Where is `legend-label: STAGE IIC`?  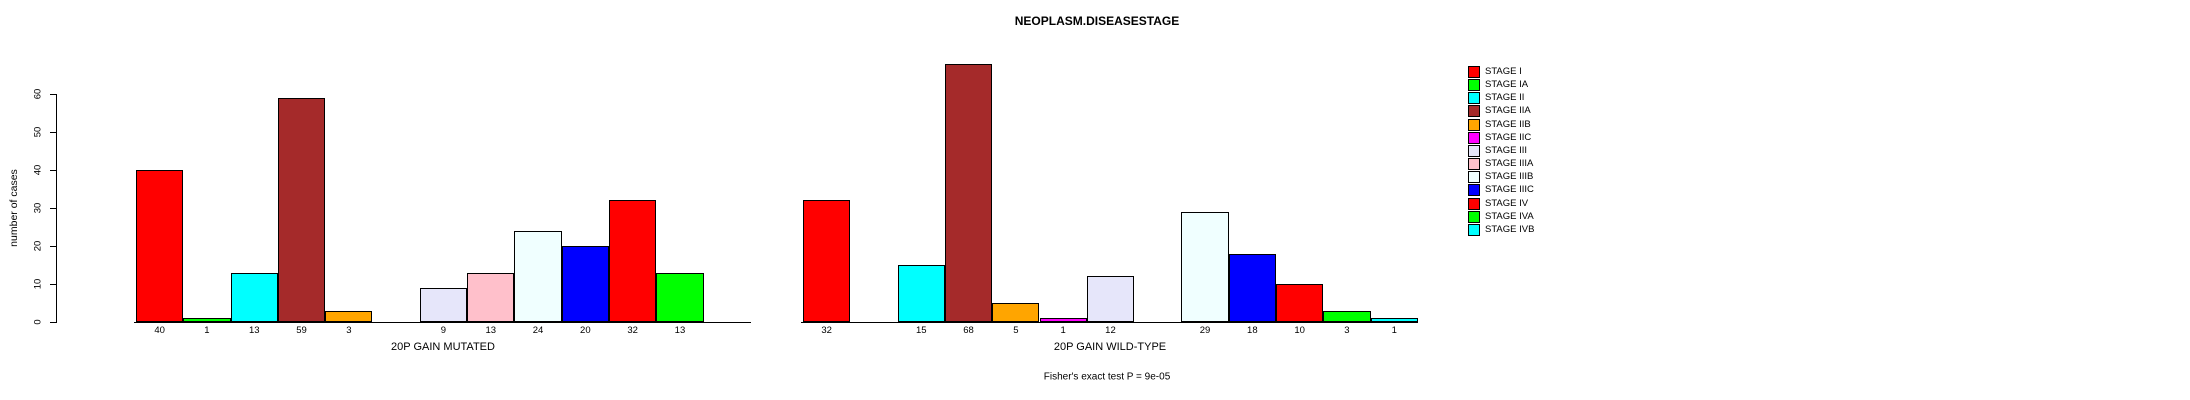
legend-label: STAGE IIC is located at coordinates (1508, 137).